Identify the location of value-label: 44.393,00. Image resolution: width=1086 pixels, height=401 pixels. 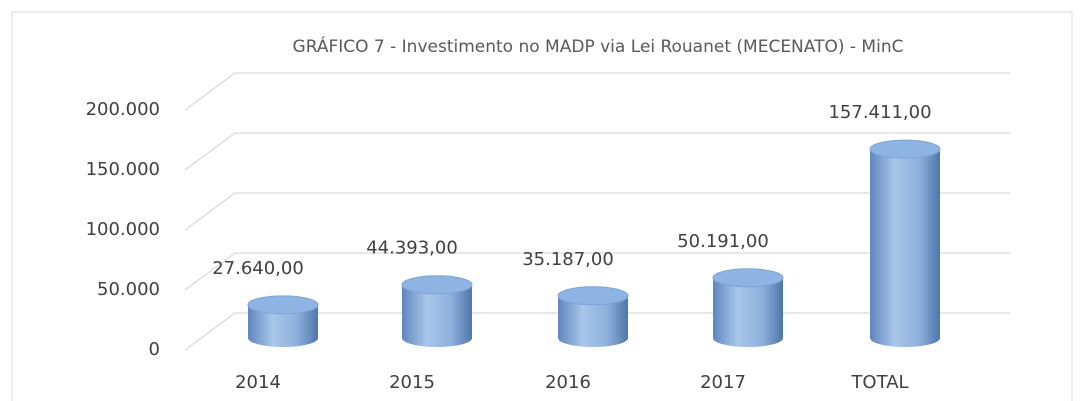
(412, 248).